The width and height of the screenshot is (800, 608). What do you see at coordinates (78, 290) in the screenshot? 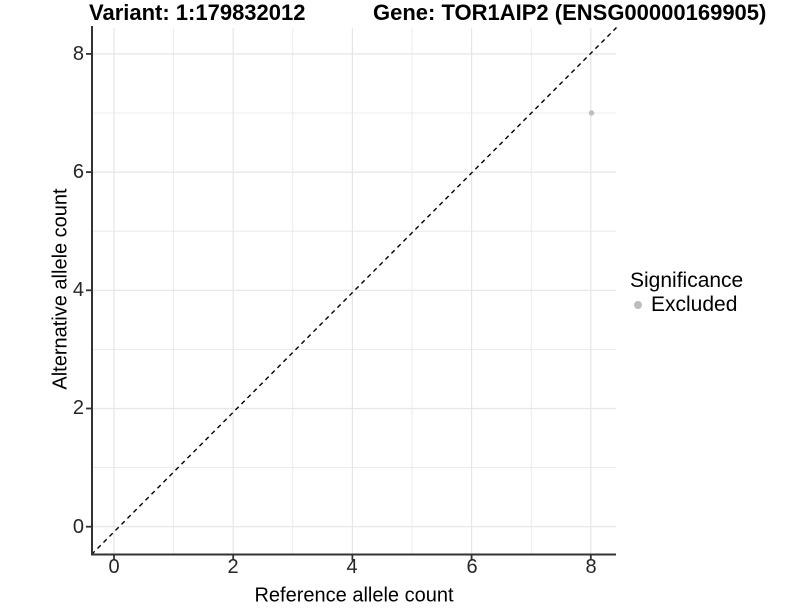
I see `y-tick-label-4: 4` at bounding box center [78, 290].